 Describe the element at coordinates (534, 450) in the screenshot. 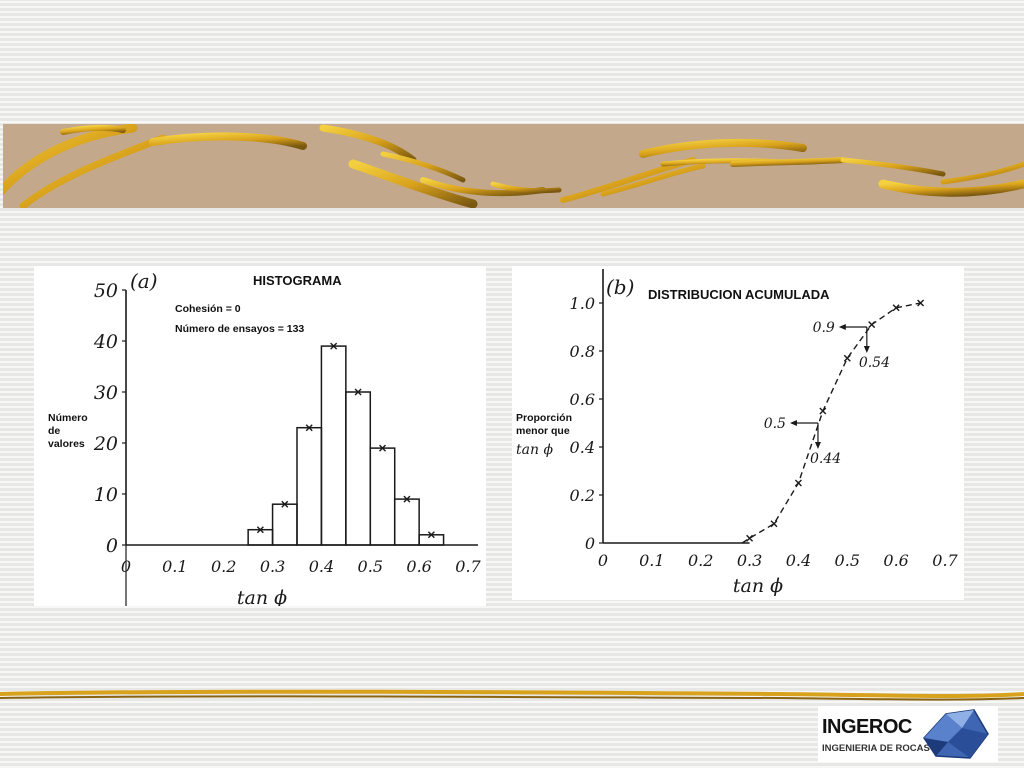

I see `y-axis-label-line-3: tan ϕ` at that location.